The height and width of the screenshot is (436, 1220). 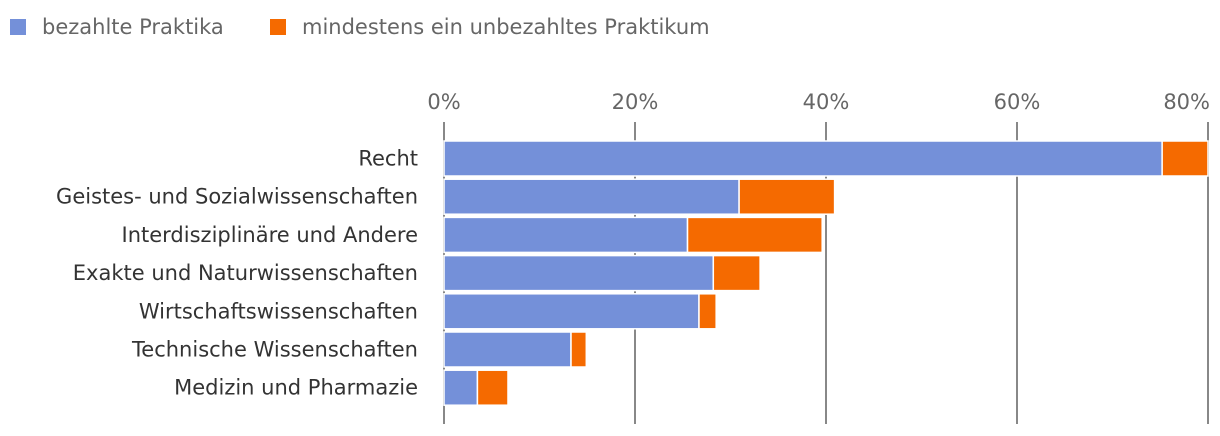 I want to click on category-label-0: Recht, so click(x=388, y=159).